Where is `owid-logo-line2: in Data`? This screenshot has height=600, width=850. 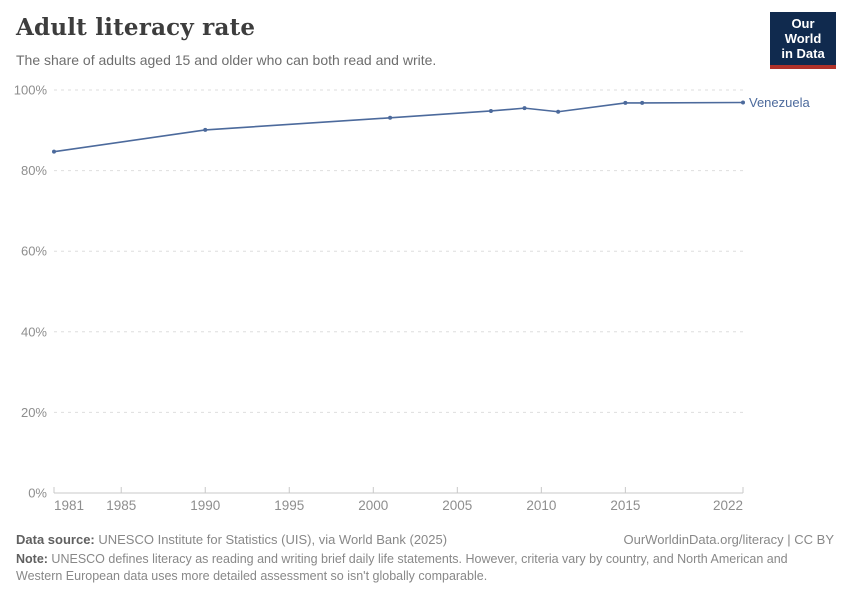 owid-logo-line2: in Data is located at coordinates (803, 53).